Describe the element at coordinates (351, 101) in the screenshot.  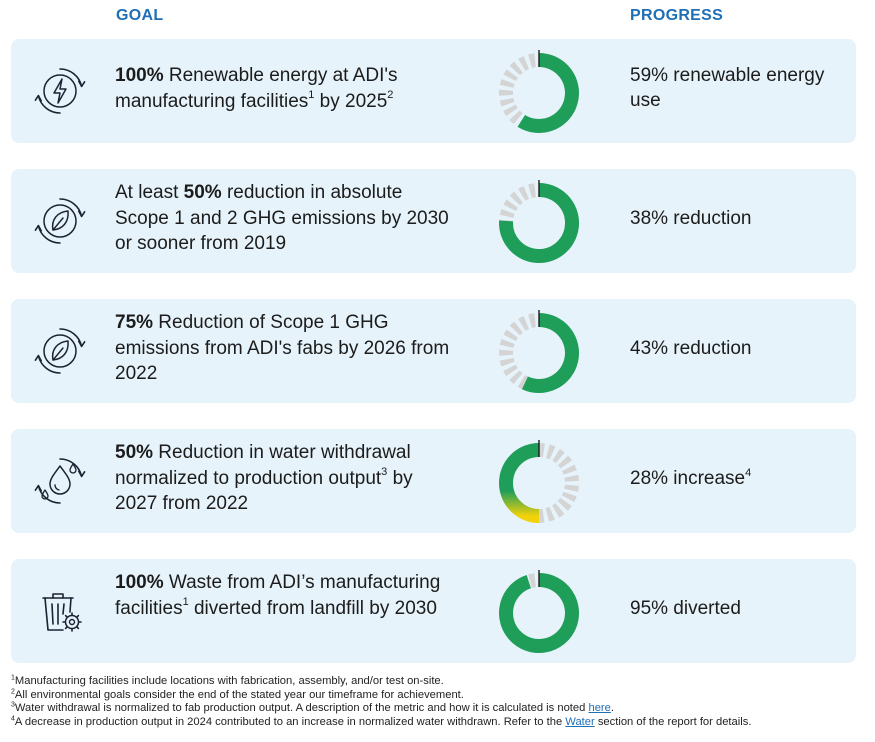
I see `goal-description-end: by 2025` at that location.